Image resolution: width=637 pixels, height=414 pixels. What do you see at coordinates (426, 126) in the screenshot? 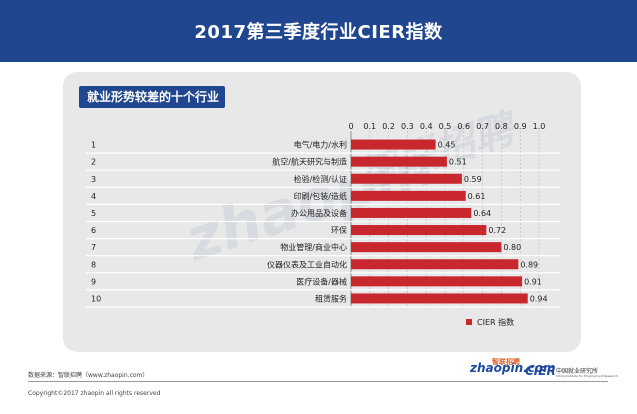
I see `x-tick-label: 0.4` at bounding box center [426, 126].